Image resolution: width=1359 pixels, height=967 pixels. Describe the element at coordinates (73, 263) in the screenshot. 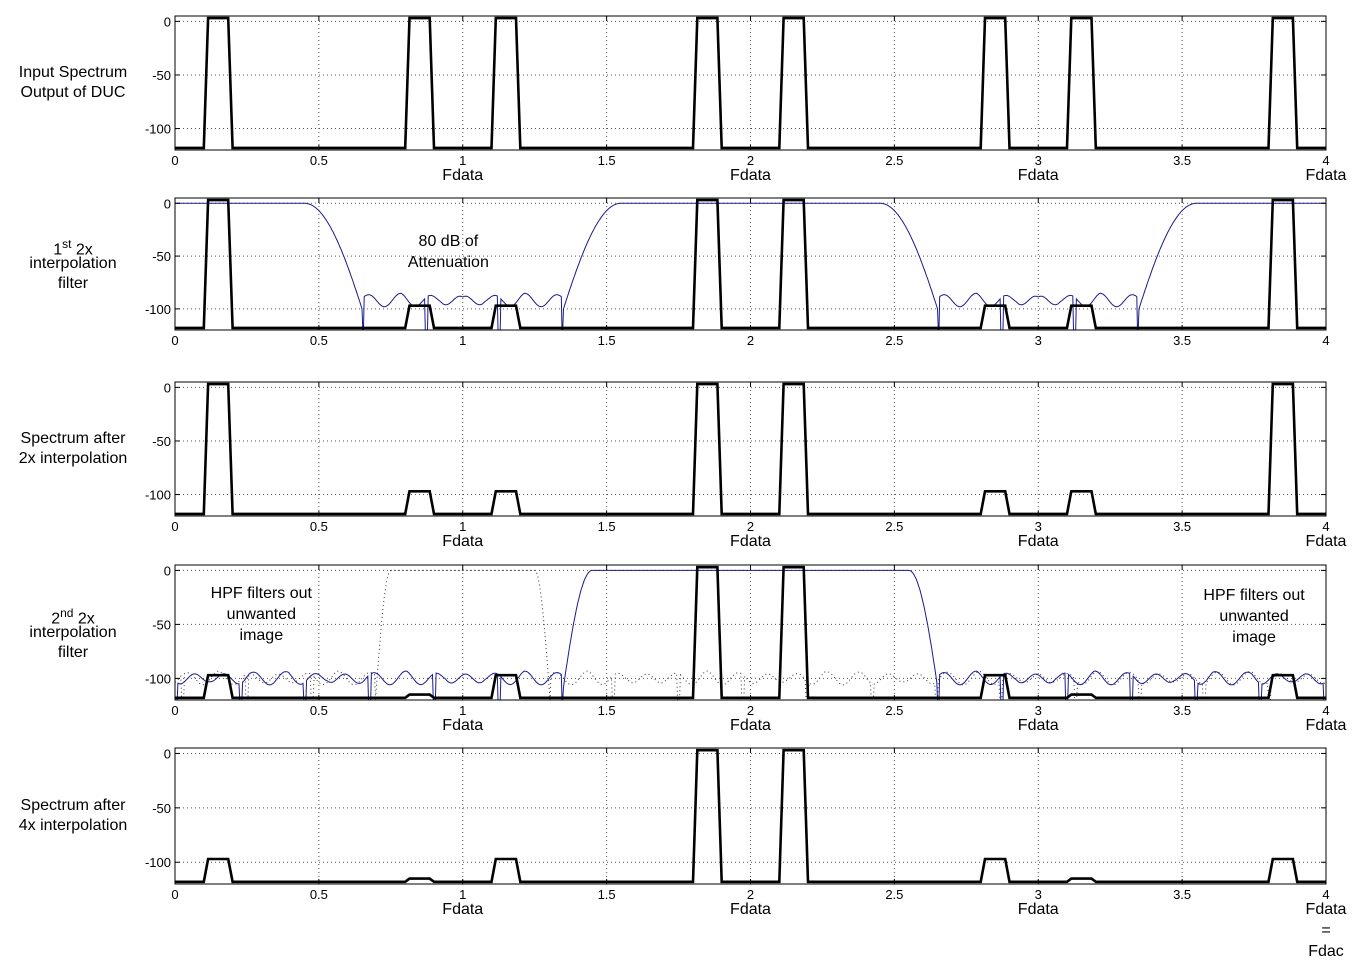

I see `panel-ylabel-line: interpolation` at that location.